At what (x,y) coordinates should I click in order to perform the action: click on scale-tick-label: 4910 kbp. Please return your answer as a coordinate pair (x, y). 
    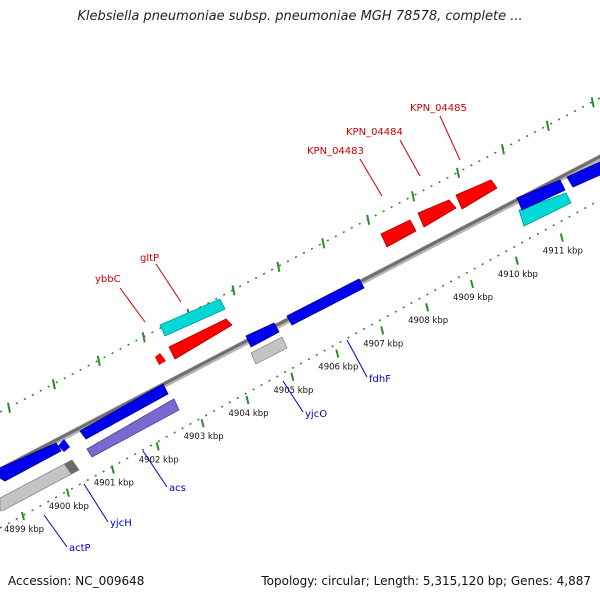
    Looking at the image, I should click on (518, 275).